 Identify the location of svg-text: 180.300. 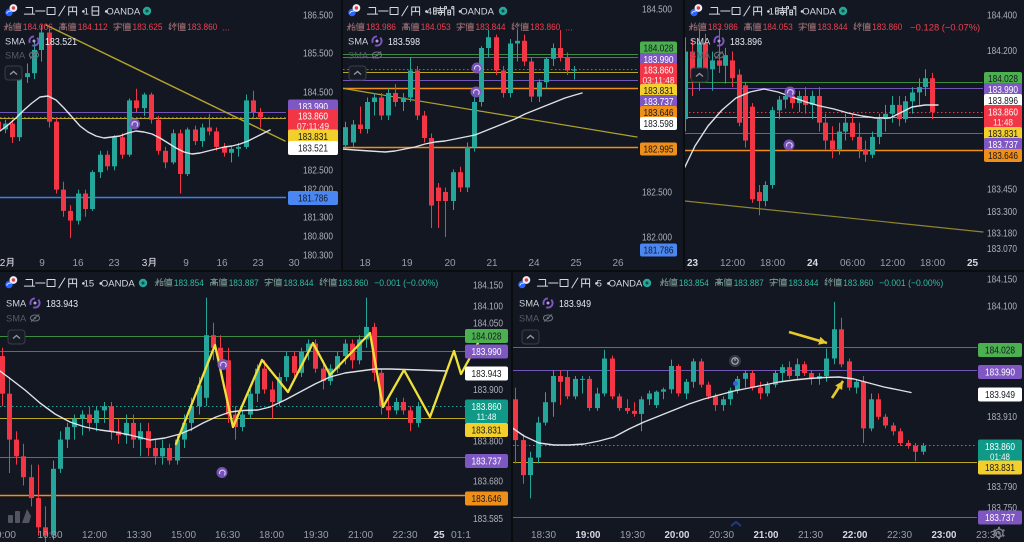
(318, 256).